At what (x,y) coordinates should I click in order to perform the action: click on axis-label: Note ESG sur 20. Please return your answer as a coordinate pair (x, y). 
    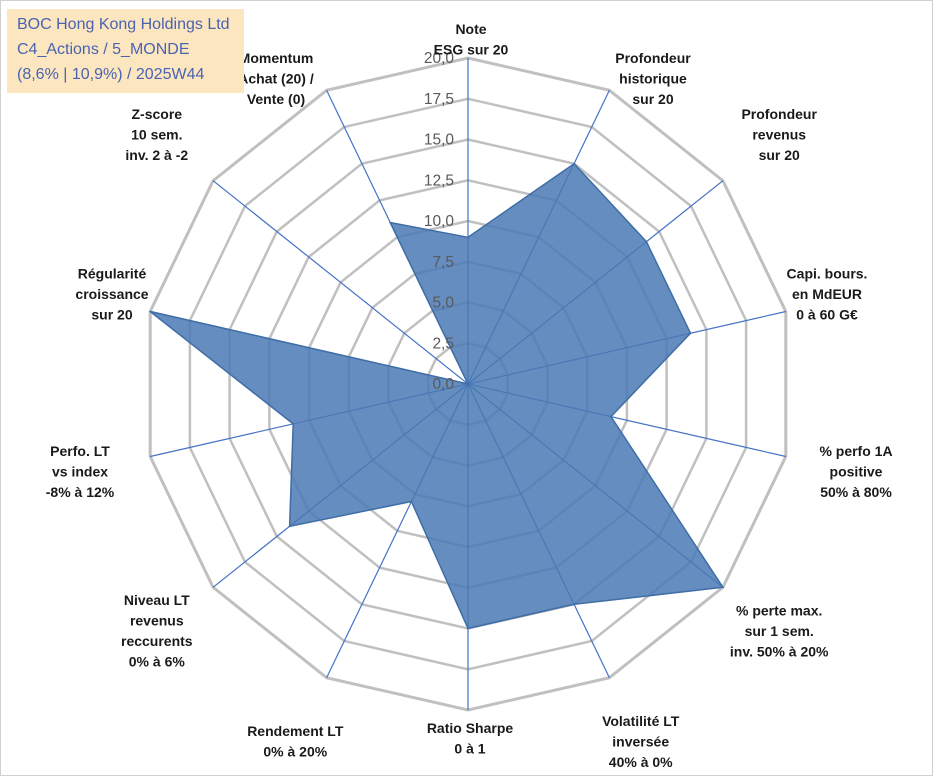
    Looking at the image, I should click on (471, 39).